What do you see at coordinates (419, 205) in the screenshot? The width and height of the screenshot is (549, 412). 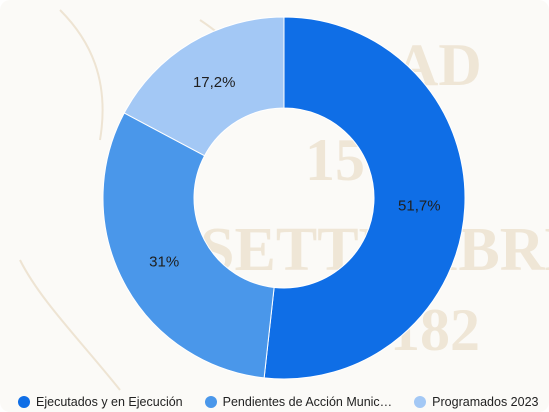 I see `slice-value-label-1: 51,7%` at bounding box center [419, 205].